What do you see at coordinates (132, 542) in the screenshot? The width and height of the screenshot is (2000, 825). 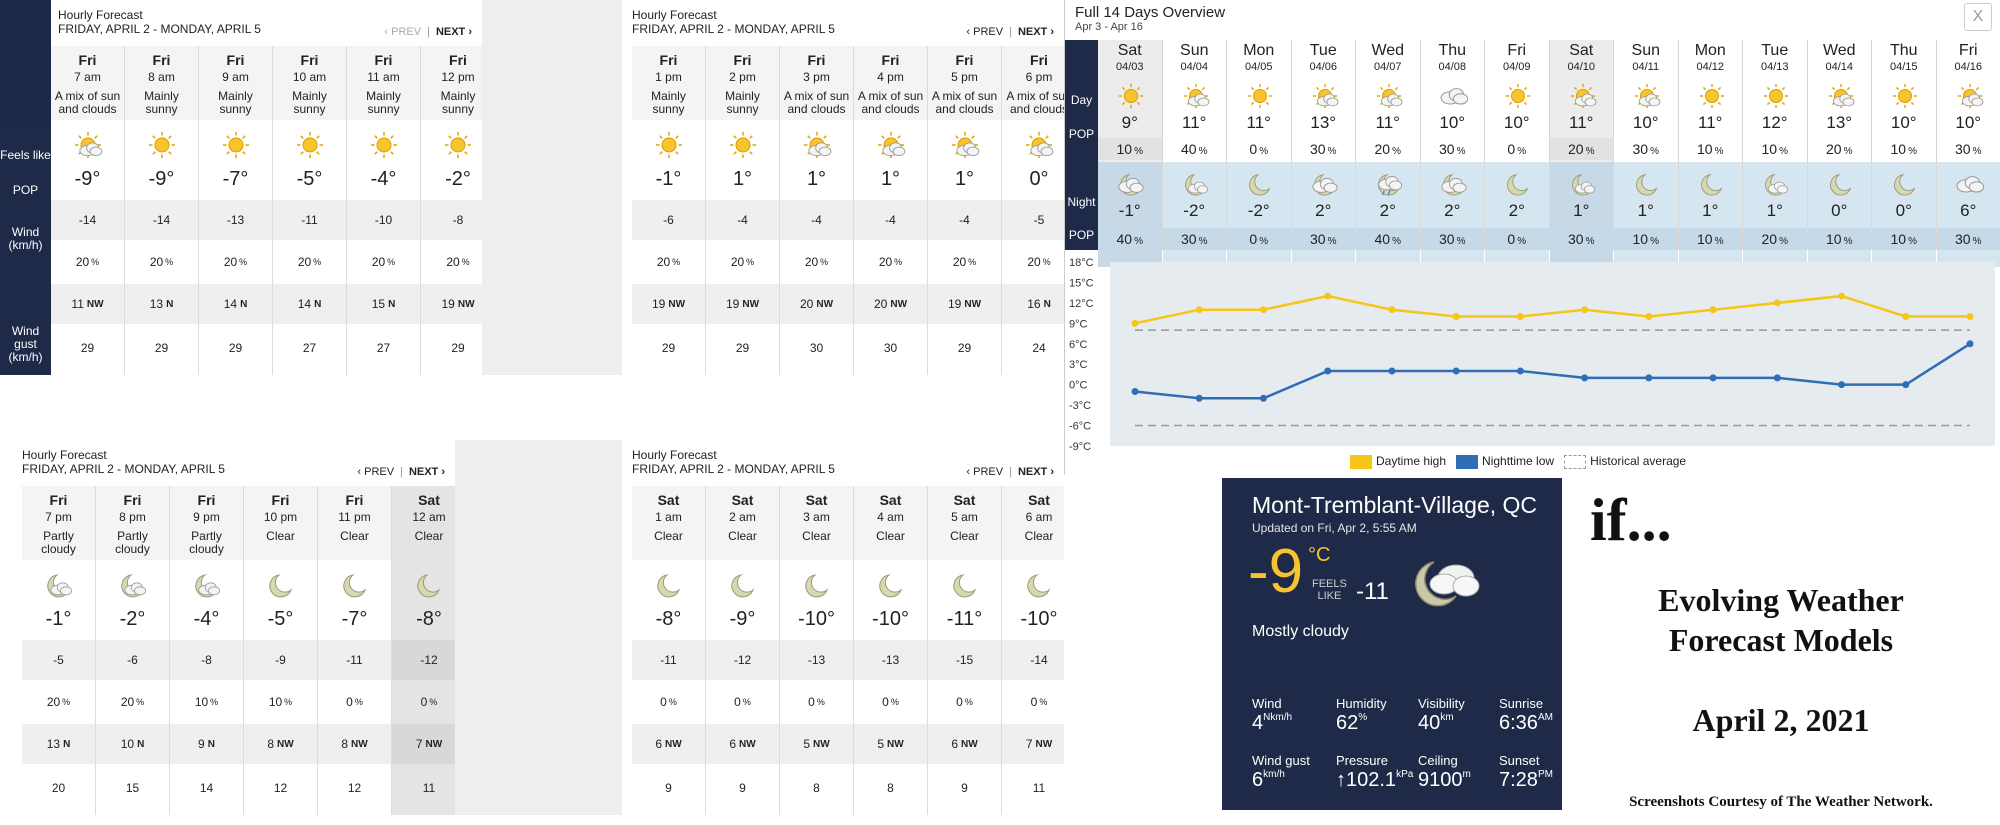 I see `hour-description: Partly cloudy` at bounding box center [132, 542].